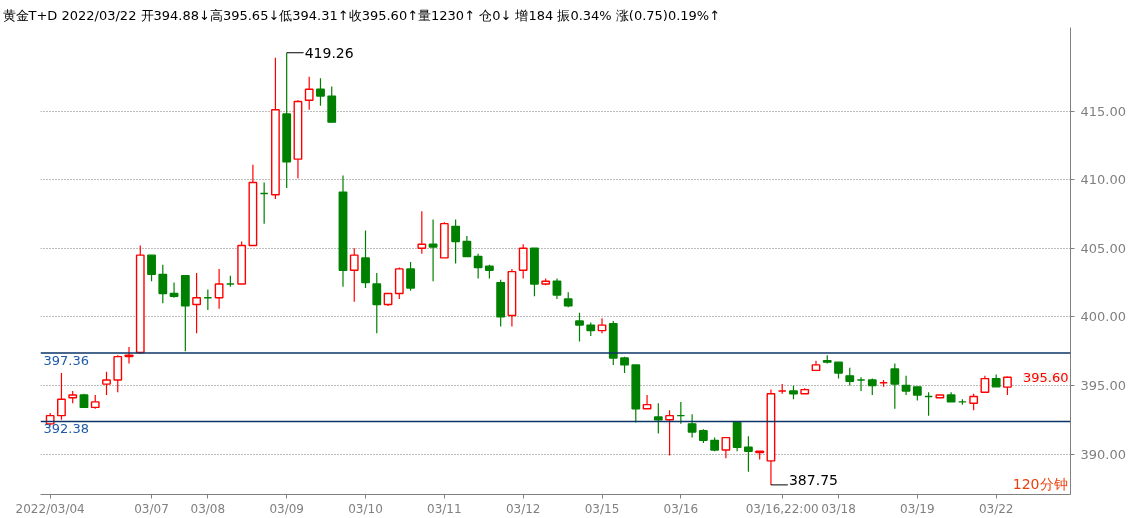  I want to click on x-tick-label: 03/15, so click(602, 508).